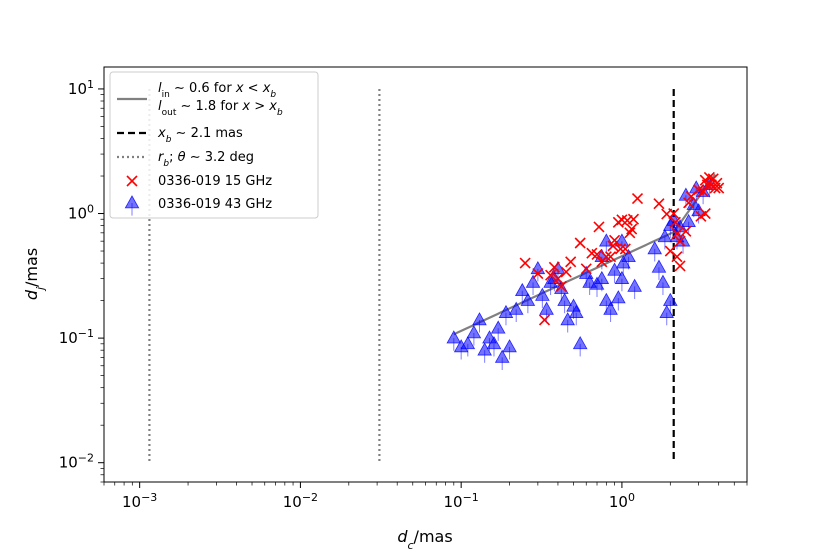 This screenshot has width=830, height=554. What do you see at coordinates (410, 545) in the screenshot?
I see `x-axis-label-sub: c` at bounding box center [410, 545].